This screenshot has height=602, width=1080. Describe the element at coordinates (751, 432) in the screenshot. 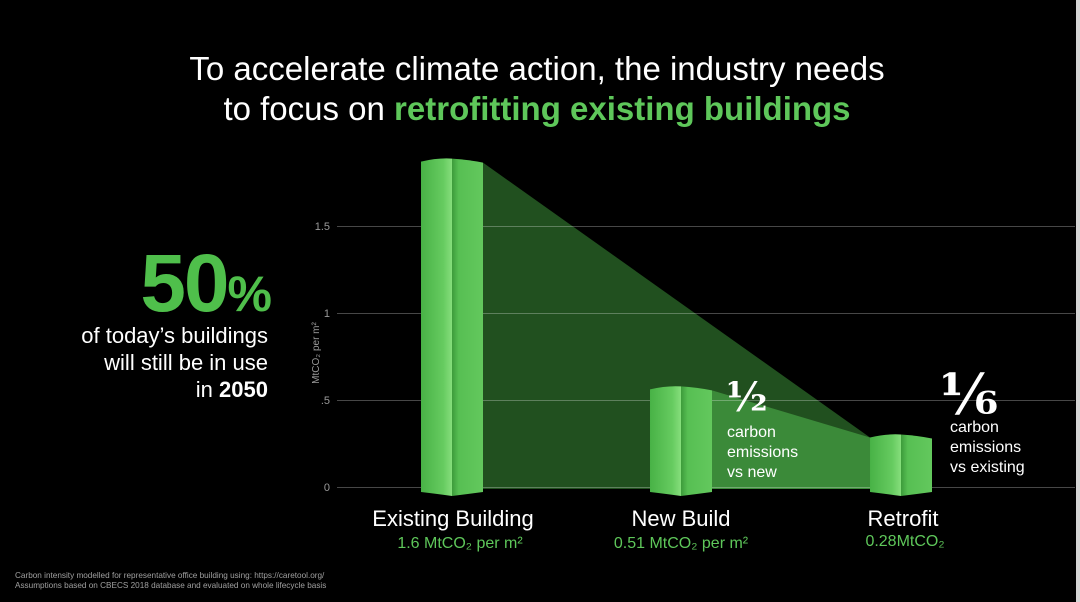

I see `annotation-vs-new-line-1: carbon` at that location.